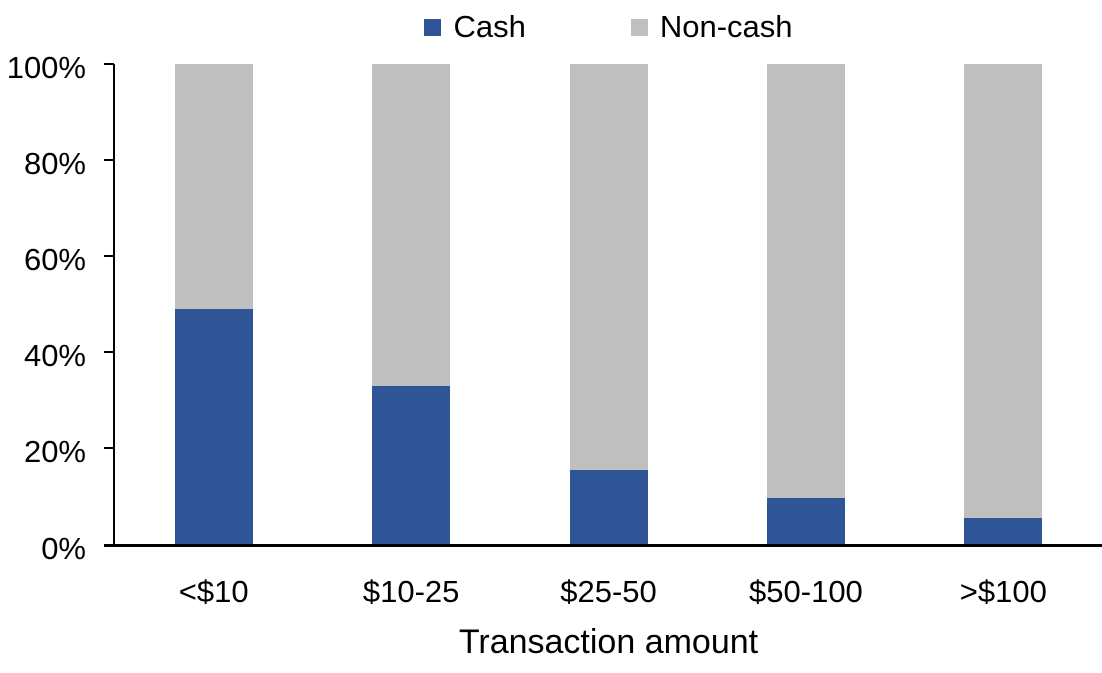  I want to click on legend-label: Non-cash, so click(726, 26).